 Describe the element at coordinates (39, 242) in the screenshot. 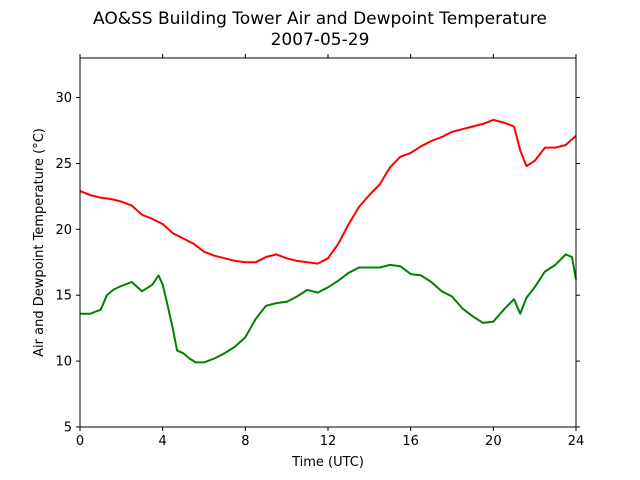

I see `y-axis-label: Air and Dewpoint Temperature (°C)` at that location.